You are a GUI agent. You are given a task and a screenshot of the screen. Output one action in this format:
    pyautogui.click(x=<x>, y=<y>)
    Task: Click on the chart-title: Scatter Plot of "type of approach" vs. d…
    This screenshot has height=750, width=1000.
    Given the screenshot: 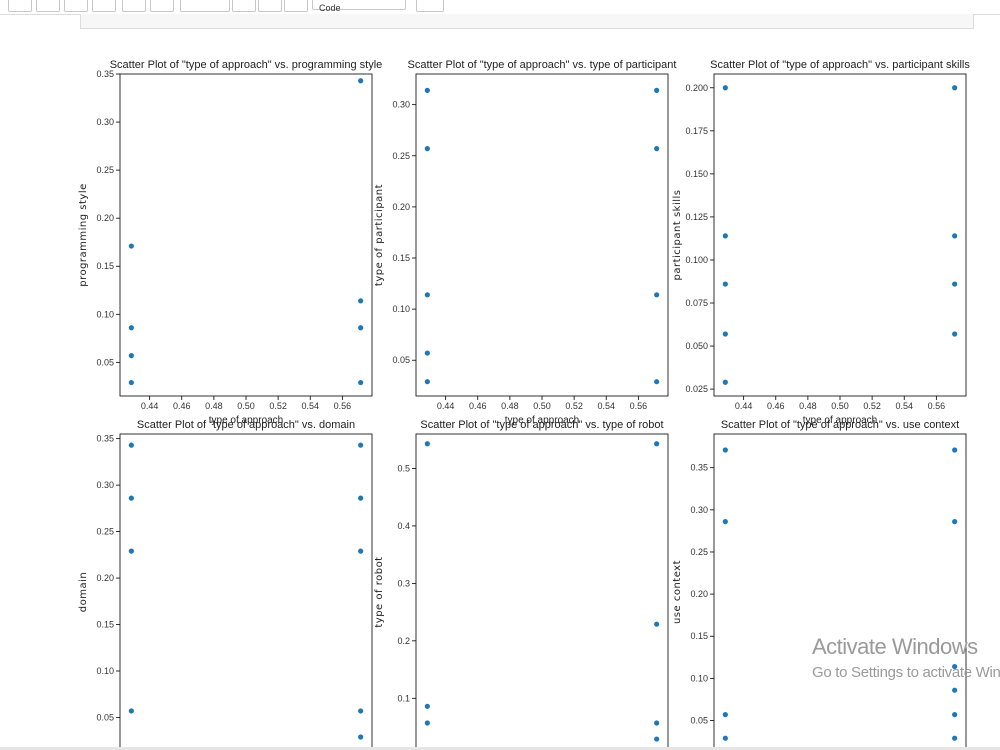 What is the action you would take?
    pyautogui.click(x=246, y=425)
    